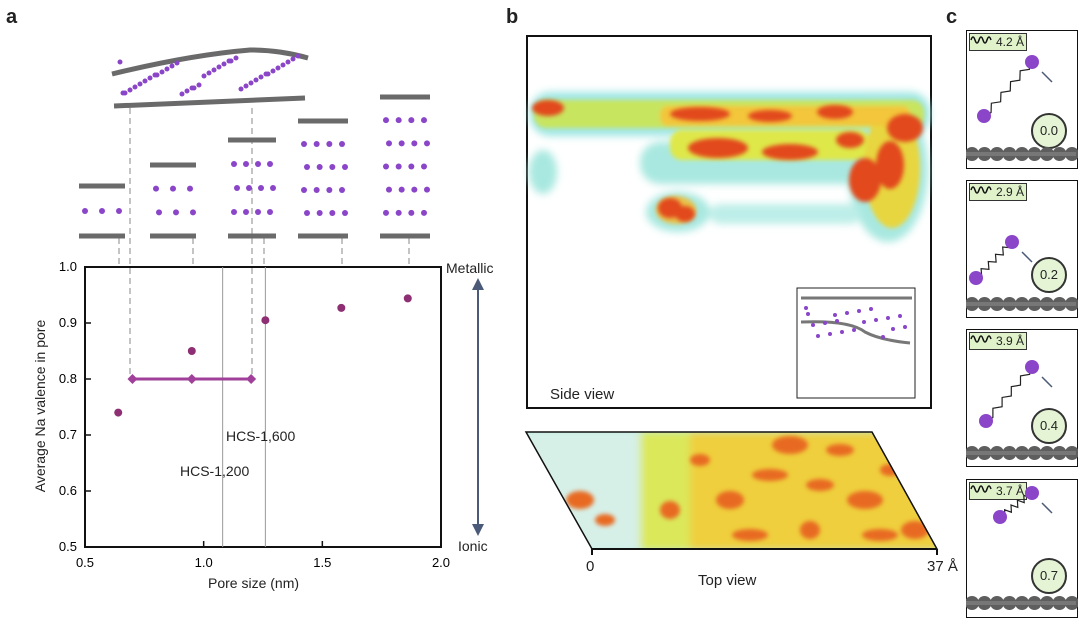  What do you see at coordinates (473, 546) in the screenshot?
I see `ionic-label: Ionic` at bounding box center [473, 546].